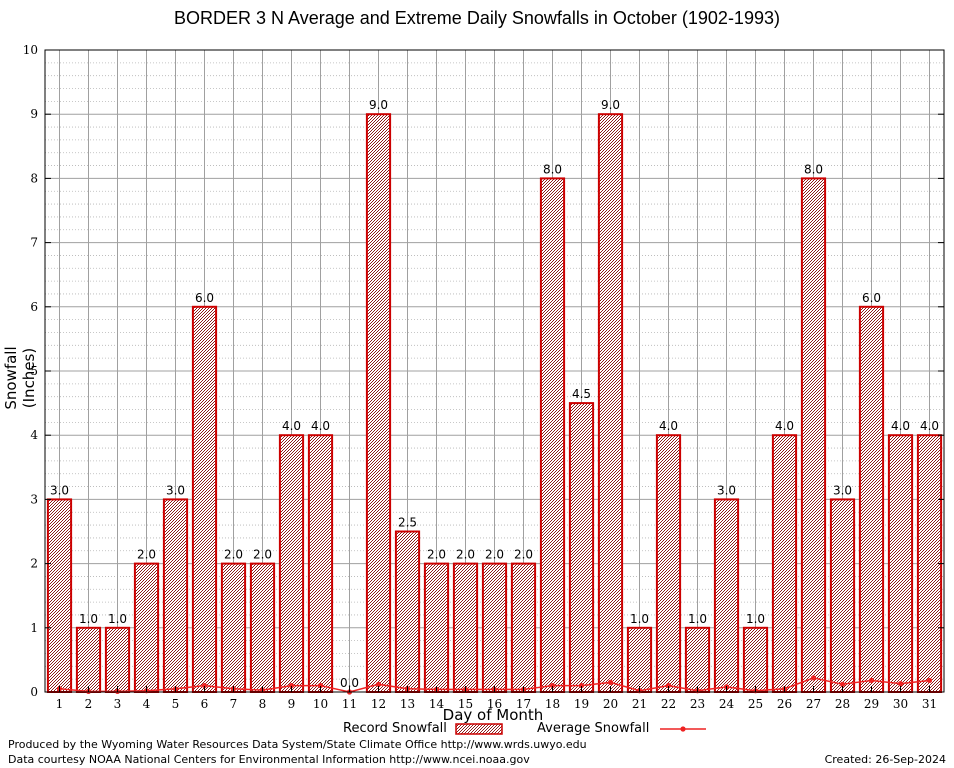 The height and width of the screenshot is (768, 954). What do you see at coordinates (900, 704) in the screenshot?
I see `x-tick-label: 30` at bounding box center [900, 704].